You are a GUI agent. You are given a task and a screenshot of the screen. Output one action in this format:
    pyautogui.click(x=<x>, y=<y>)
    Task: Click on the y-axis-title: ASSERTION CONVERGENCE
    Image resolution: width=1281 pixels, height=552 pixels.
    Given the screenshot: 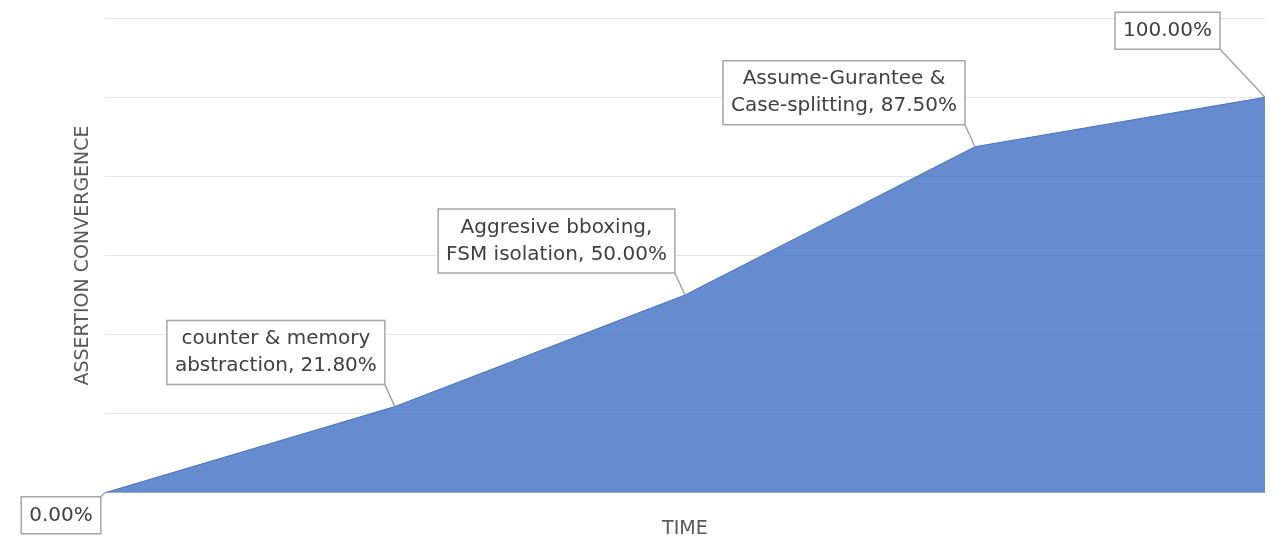 What is the action you would take?
    pyautogui.click(x=81, y=255)
    